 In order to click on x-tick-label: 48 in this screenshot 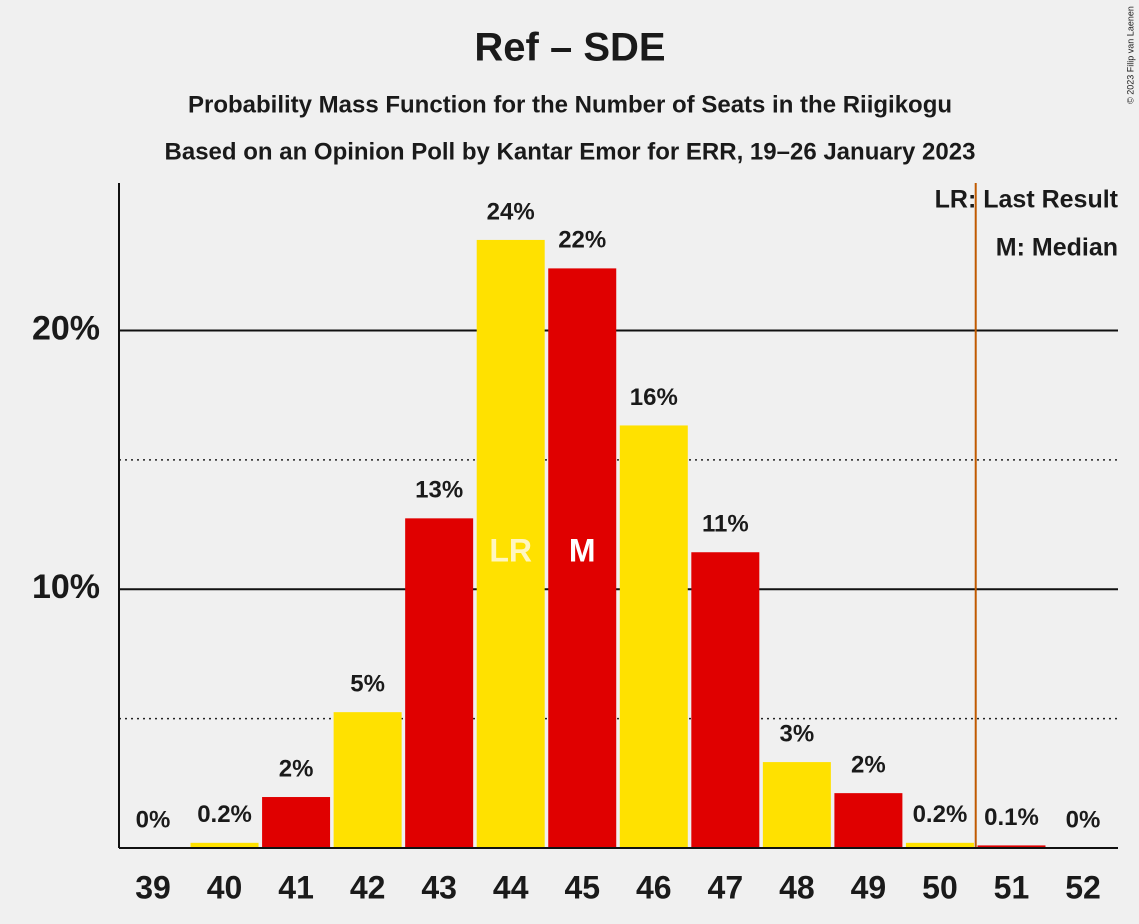, I will do `click(797, 887)`.